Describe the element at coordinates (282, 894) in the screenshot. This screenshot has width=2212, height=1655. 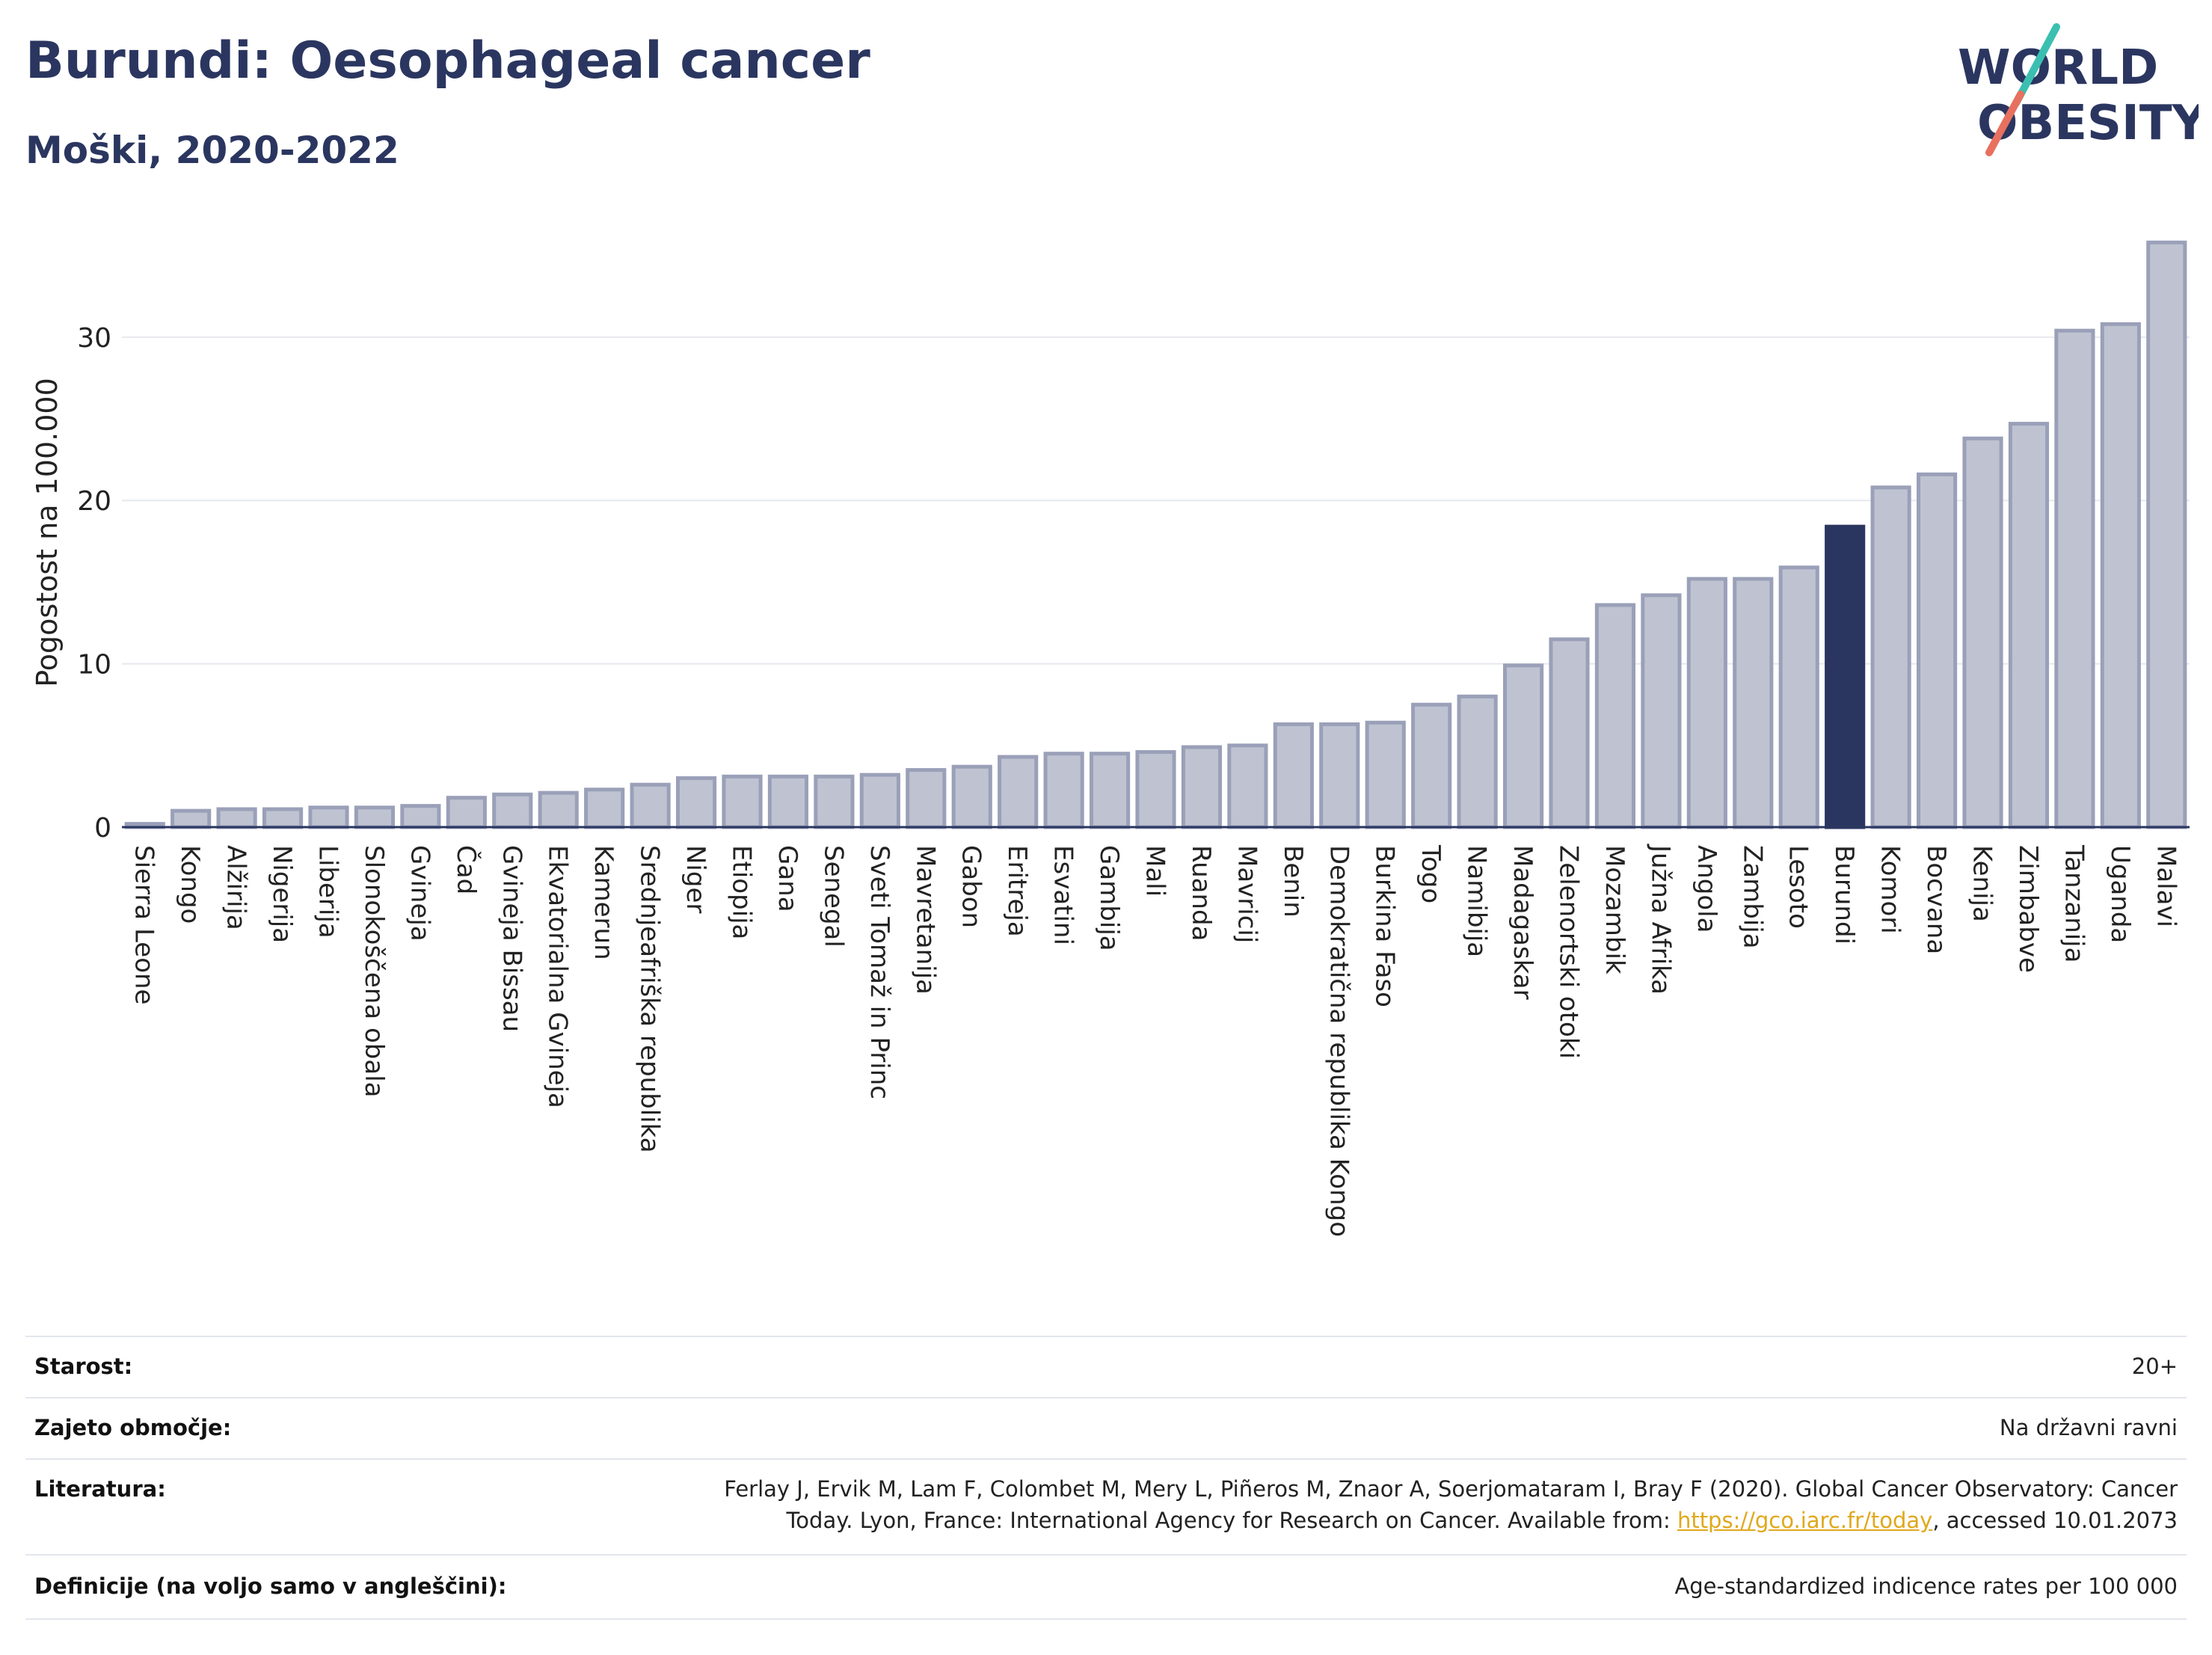
I see `x-tick-label: Nigerija` at that location.